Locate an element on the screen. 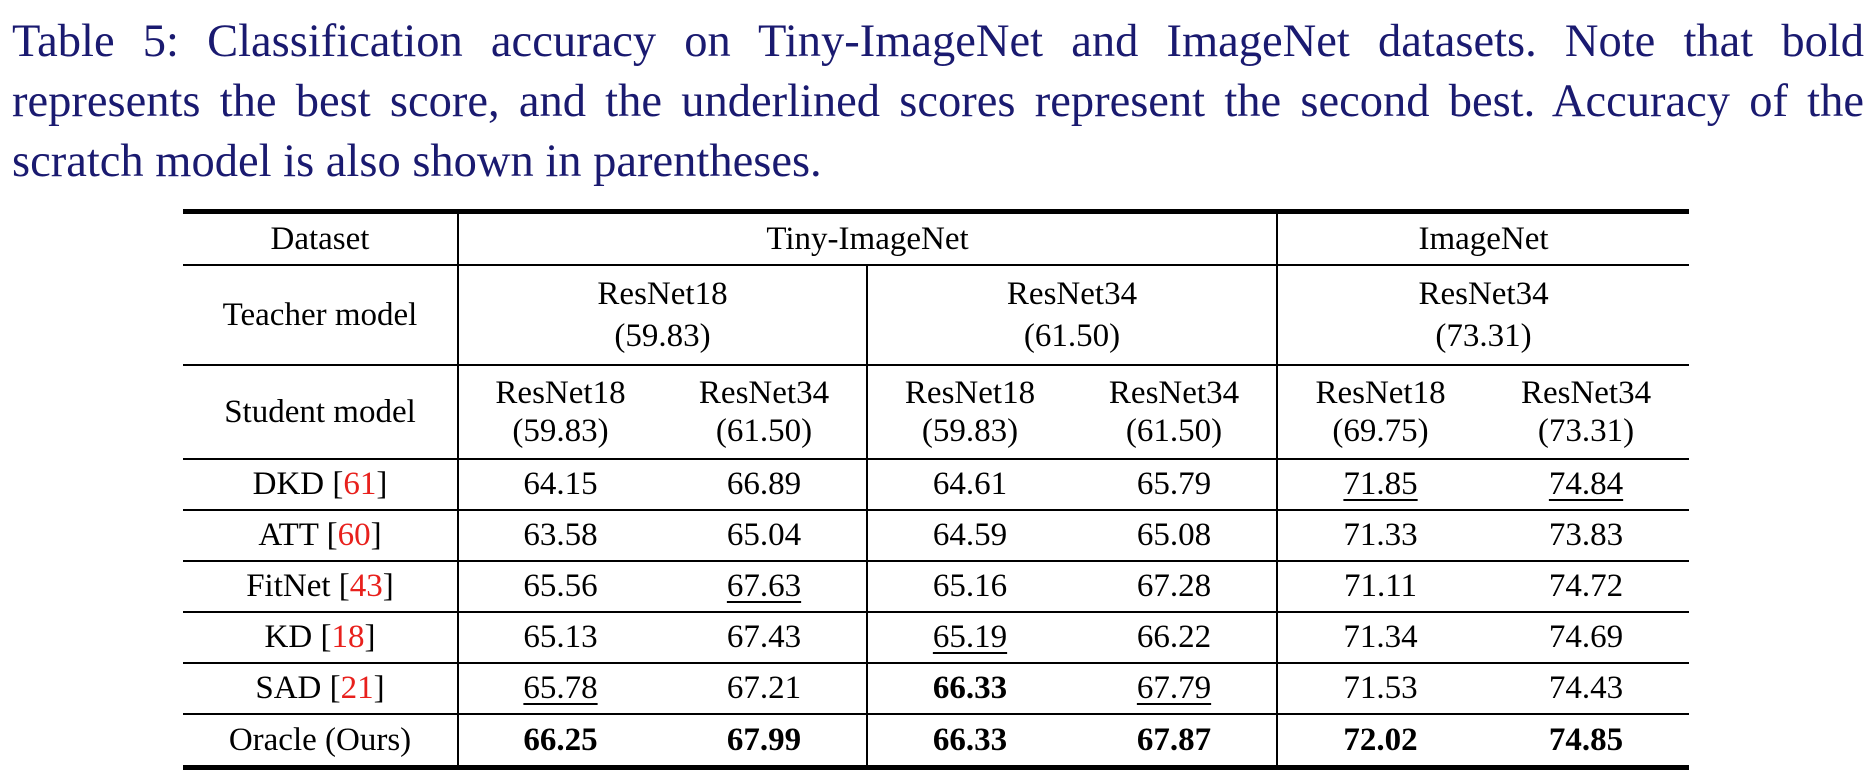  citation-link: 21 is located at coordinates (357, 688).